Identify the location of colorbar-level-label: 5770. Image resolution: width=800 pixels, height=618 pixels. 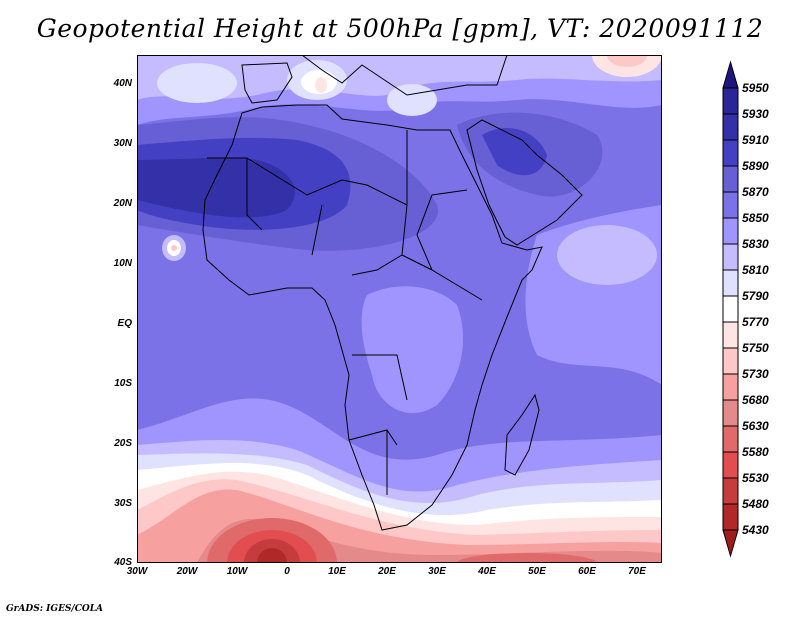
(755, 322).